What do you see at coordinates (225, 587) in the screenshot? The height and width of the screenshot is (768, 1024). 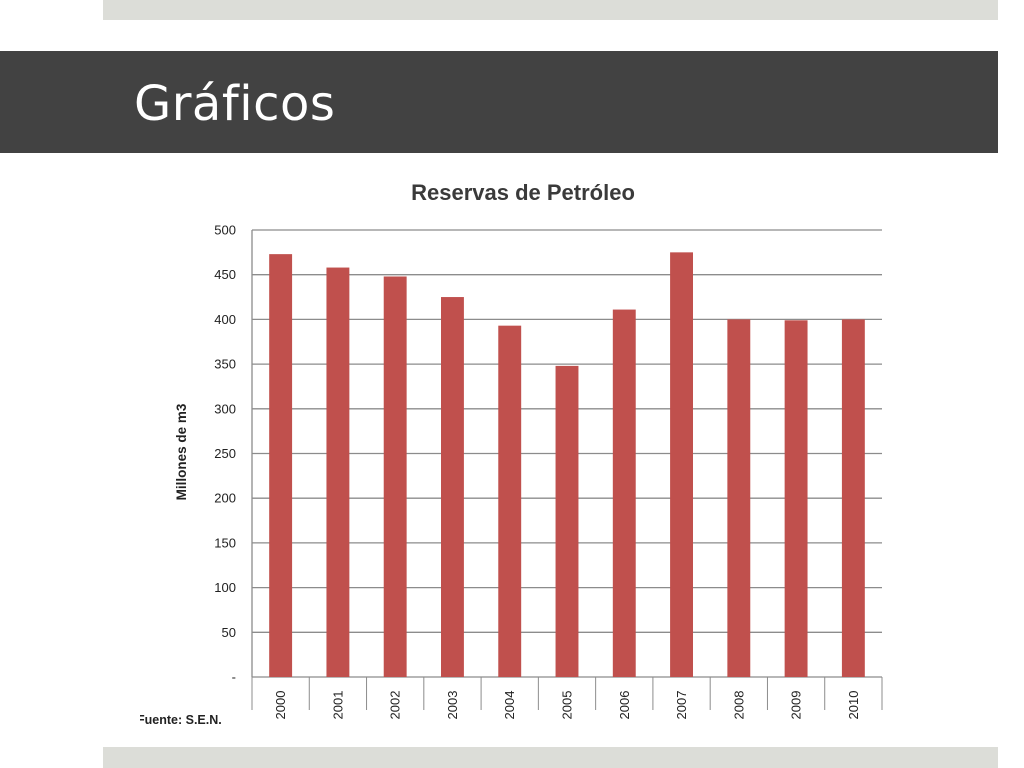 I see `y-tick-label: 100` at bounding box center [225, 587].